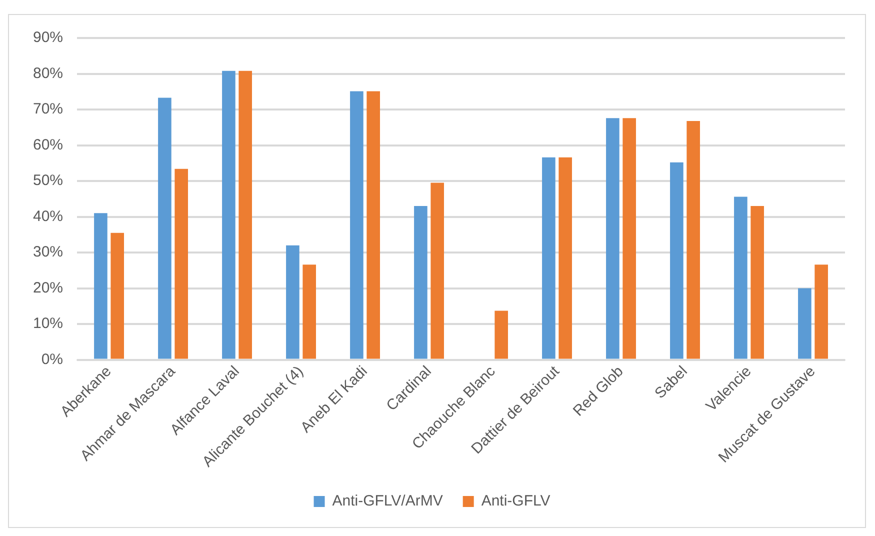 The width and height of the screenshot is (875, 536). Describe the element at coordinates (48, 287) in the screenshot. I see `y-tick-label: 20%` at that location.